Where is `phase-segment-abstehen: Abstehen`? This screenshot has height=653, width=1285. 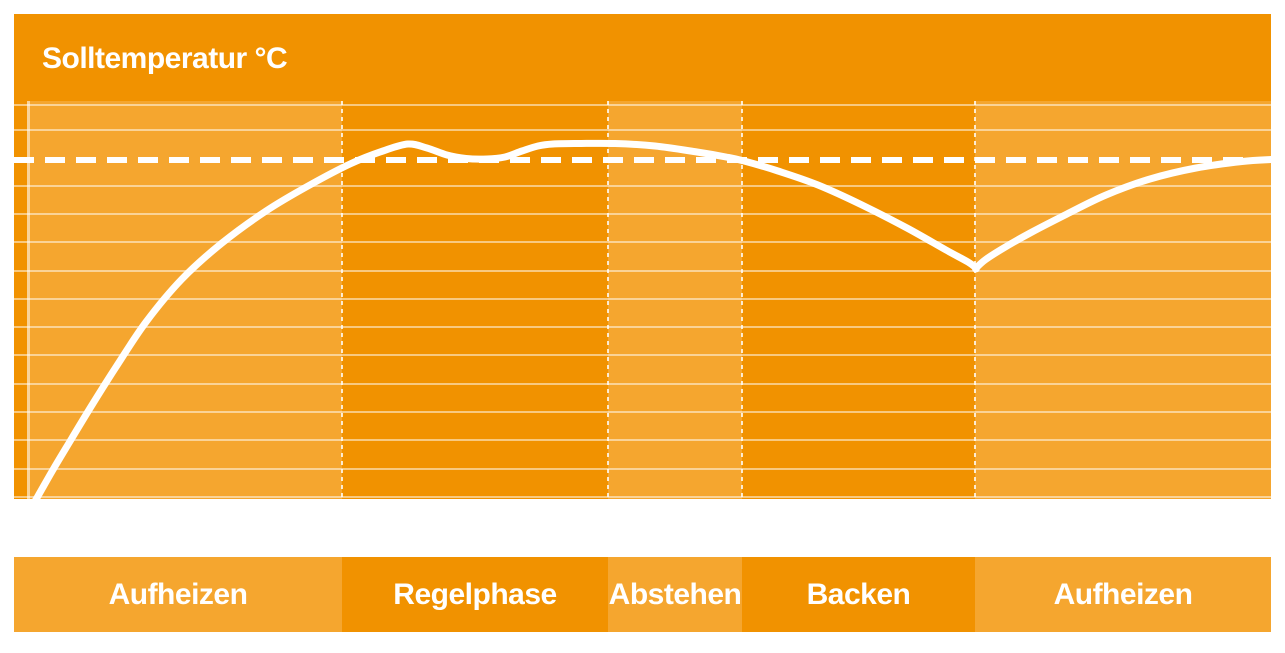 phase-segment-abstehen: Abstehen is located at coordinates (675, 594).